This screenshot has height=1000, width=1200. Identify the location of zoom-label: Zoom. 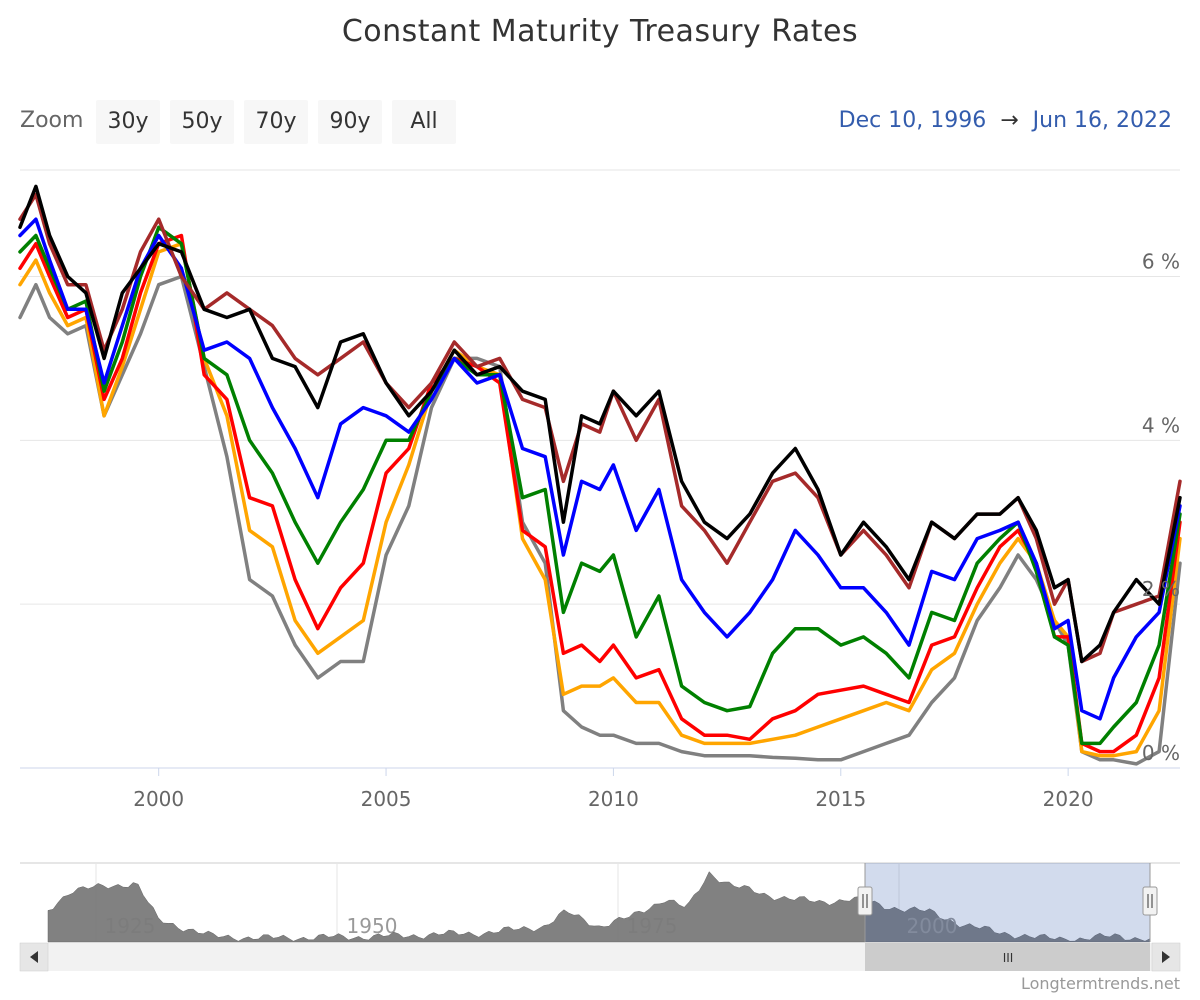
(52, 120).